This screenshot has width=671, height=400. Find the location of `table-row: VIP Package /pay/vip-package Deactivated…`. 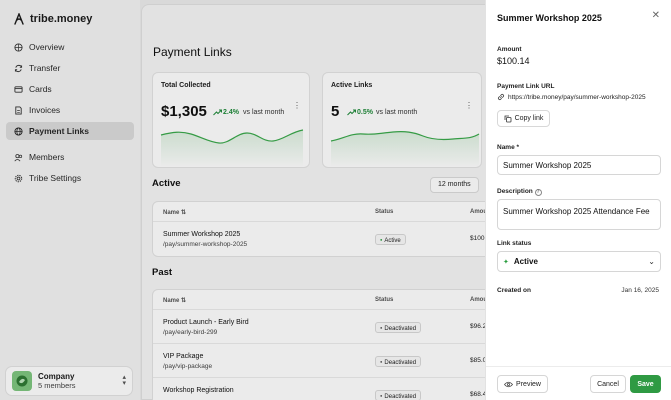

table-row: VIP Package /pay/vip-package Deactivated… is located at coordinates (332, 361).